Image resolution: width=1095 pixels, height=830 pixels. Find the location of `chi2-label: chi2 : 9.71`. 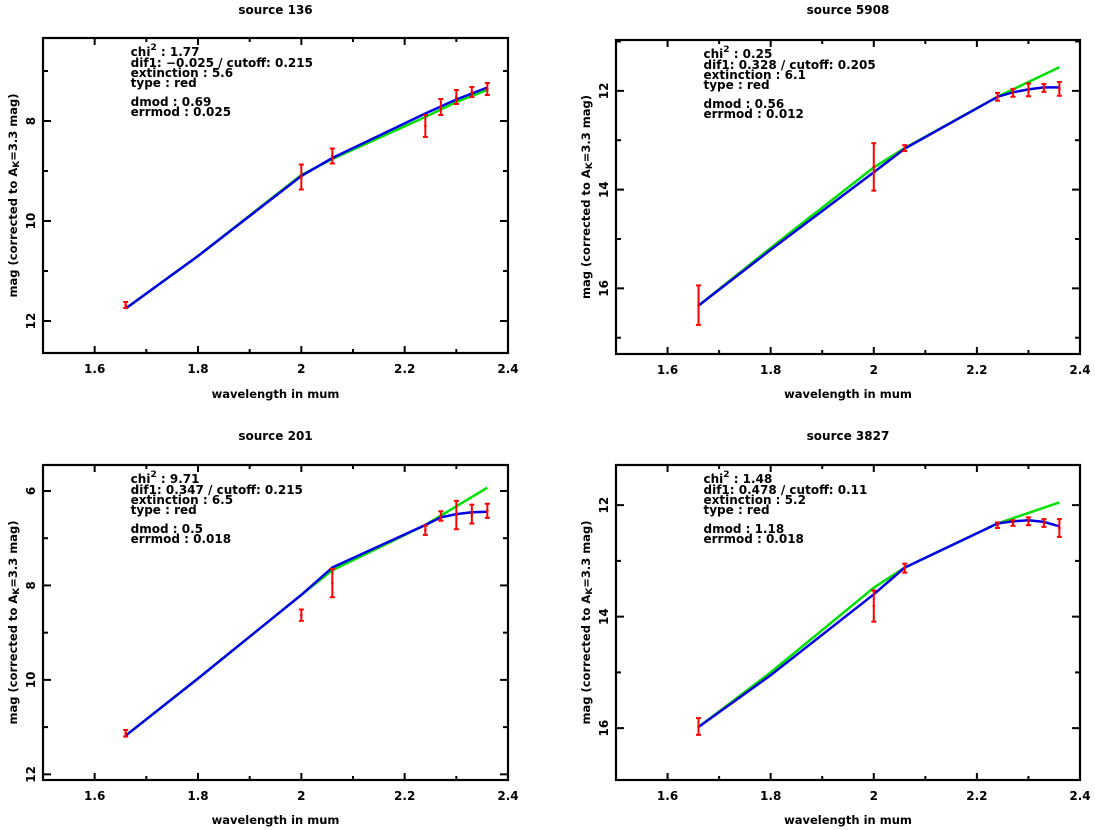

chi2-label: chi2 : 9.71 is located at coordinates (165, 478).